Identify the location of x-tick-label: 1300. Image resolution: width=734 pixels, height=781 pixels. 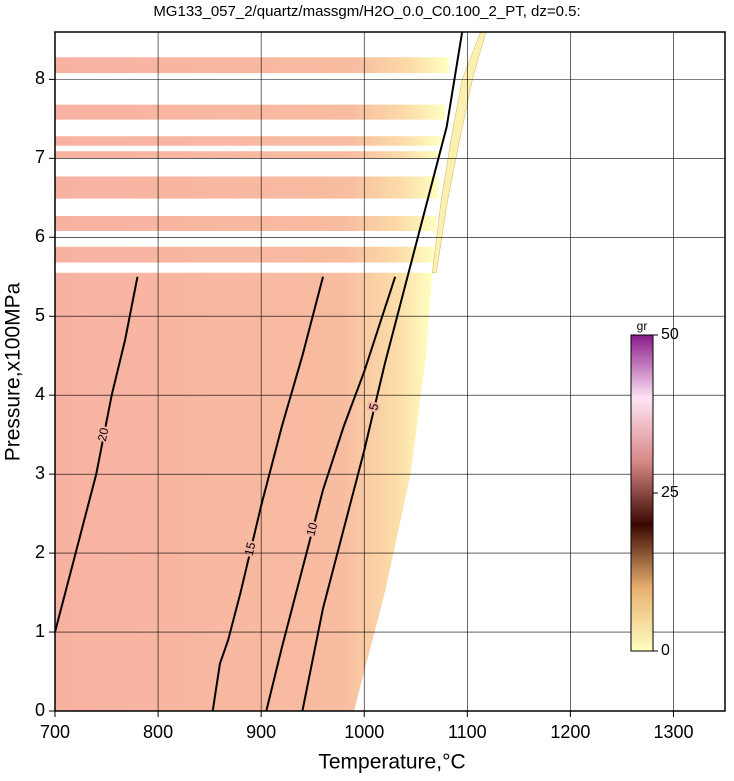
(673, 732).